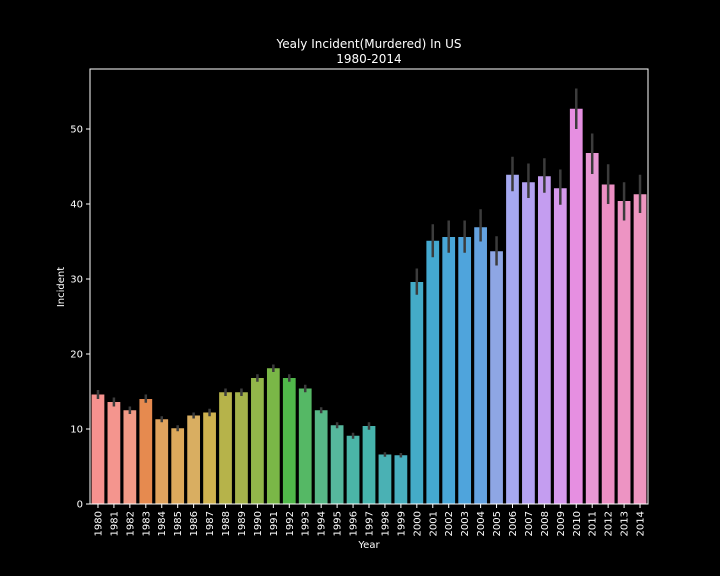 Image resolution: width=720 pixels, height=576 pixels. What do you see at coordinates (354, 523) in the screenshot?
I see `x-tick-label: 1996` at bounding box center [354, 523].